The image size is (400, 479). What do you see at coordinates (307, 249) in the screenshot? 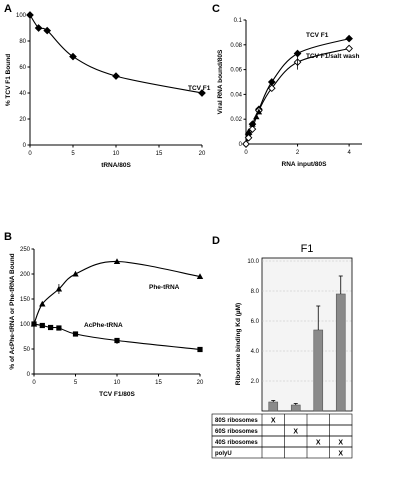
I see `chart-d-title: F1` at bounding box center [307, 249].